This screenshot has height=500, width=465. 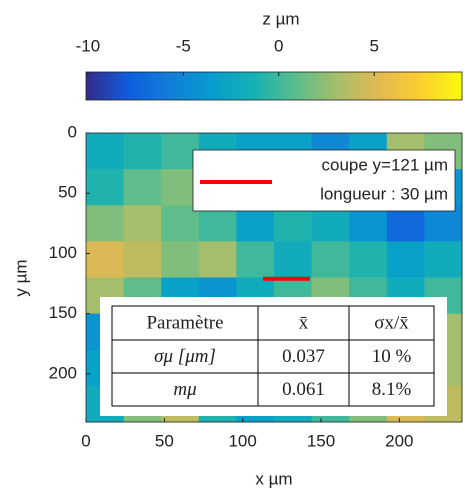 What do you see at coordinates (88, 45) in the screenshot?
I see `colorbar-tick-label: -10` at bounding box center [88, 45].